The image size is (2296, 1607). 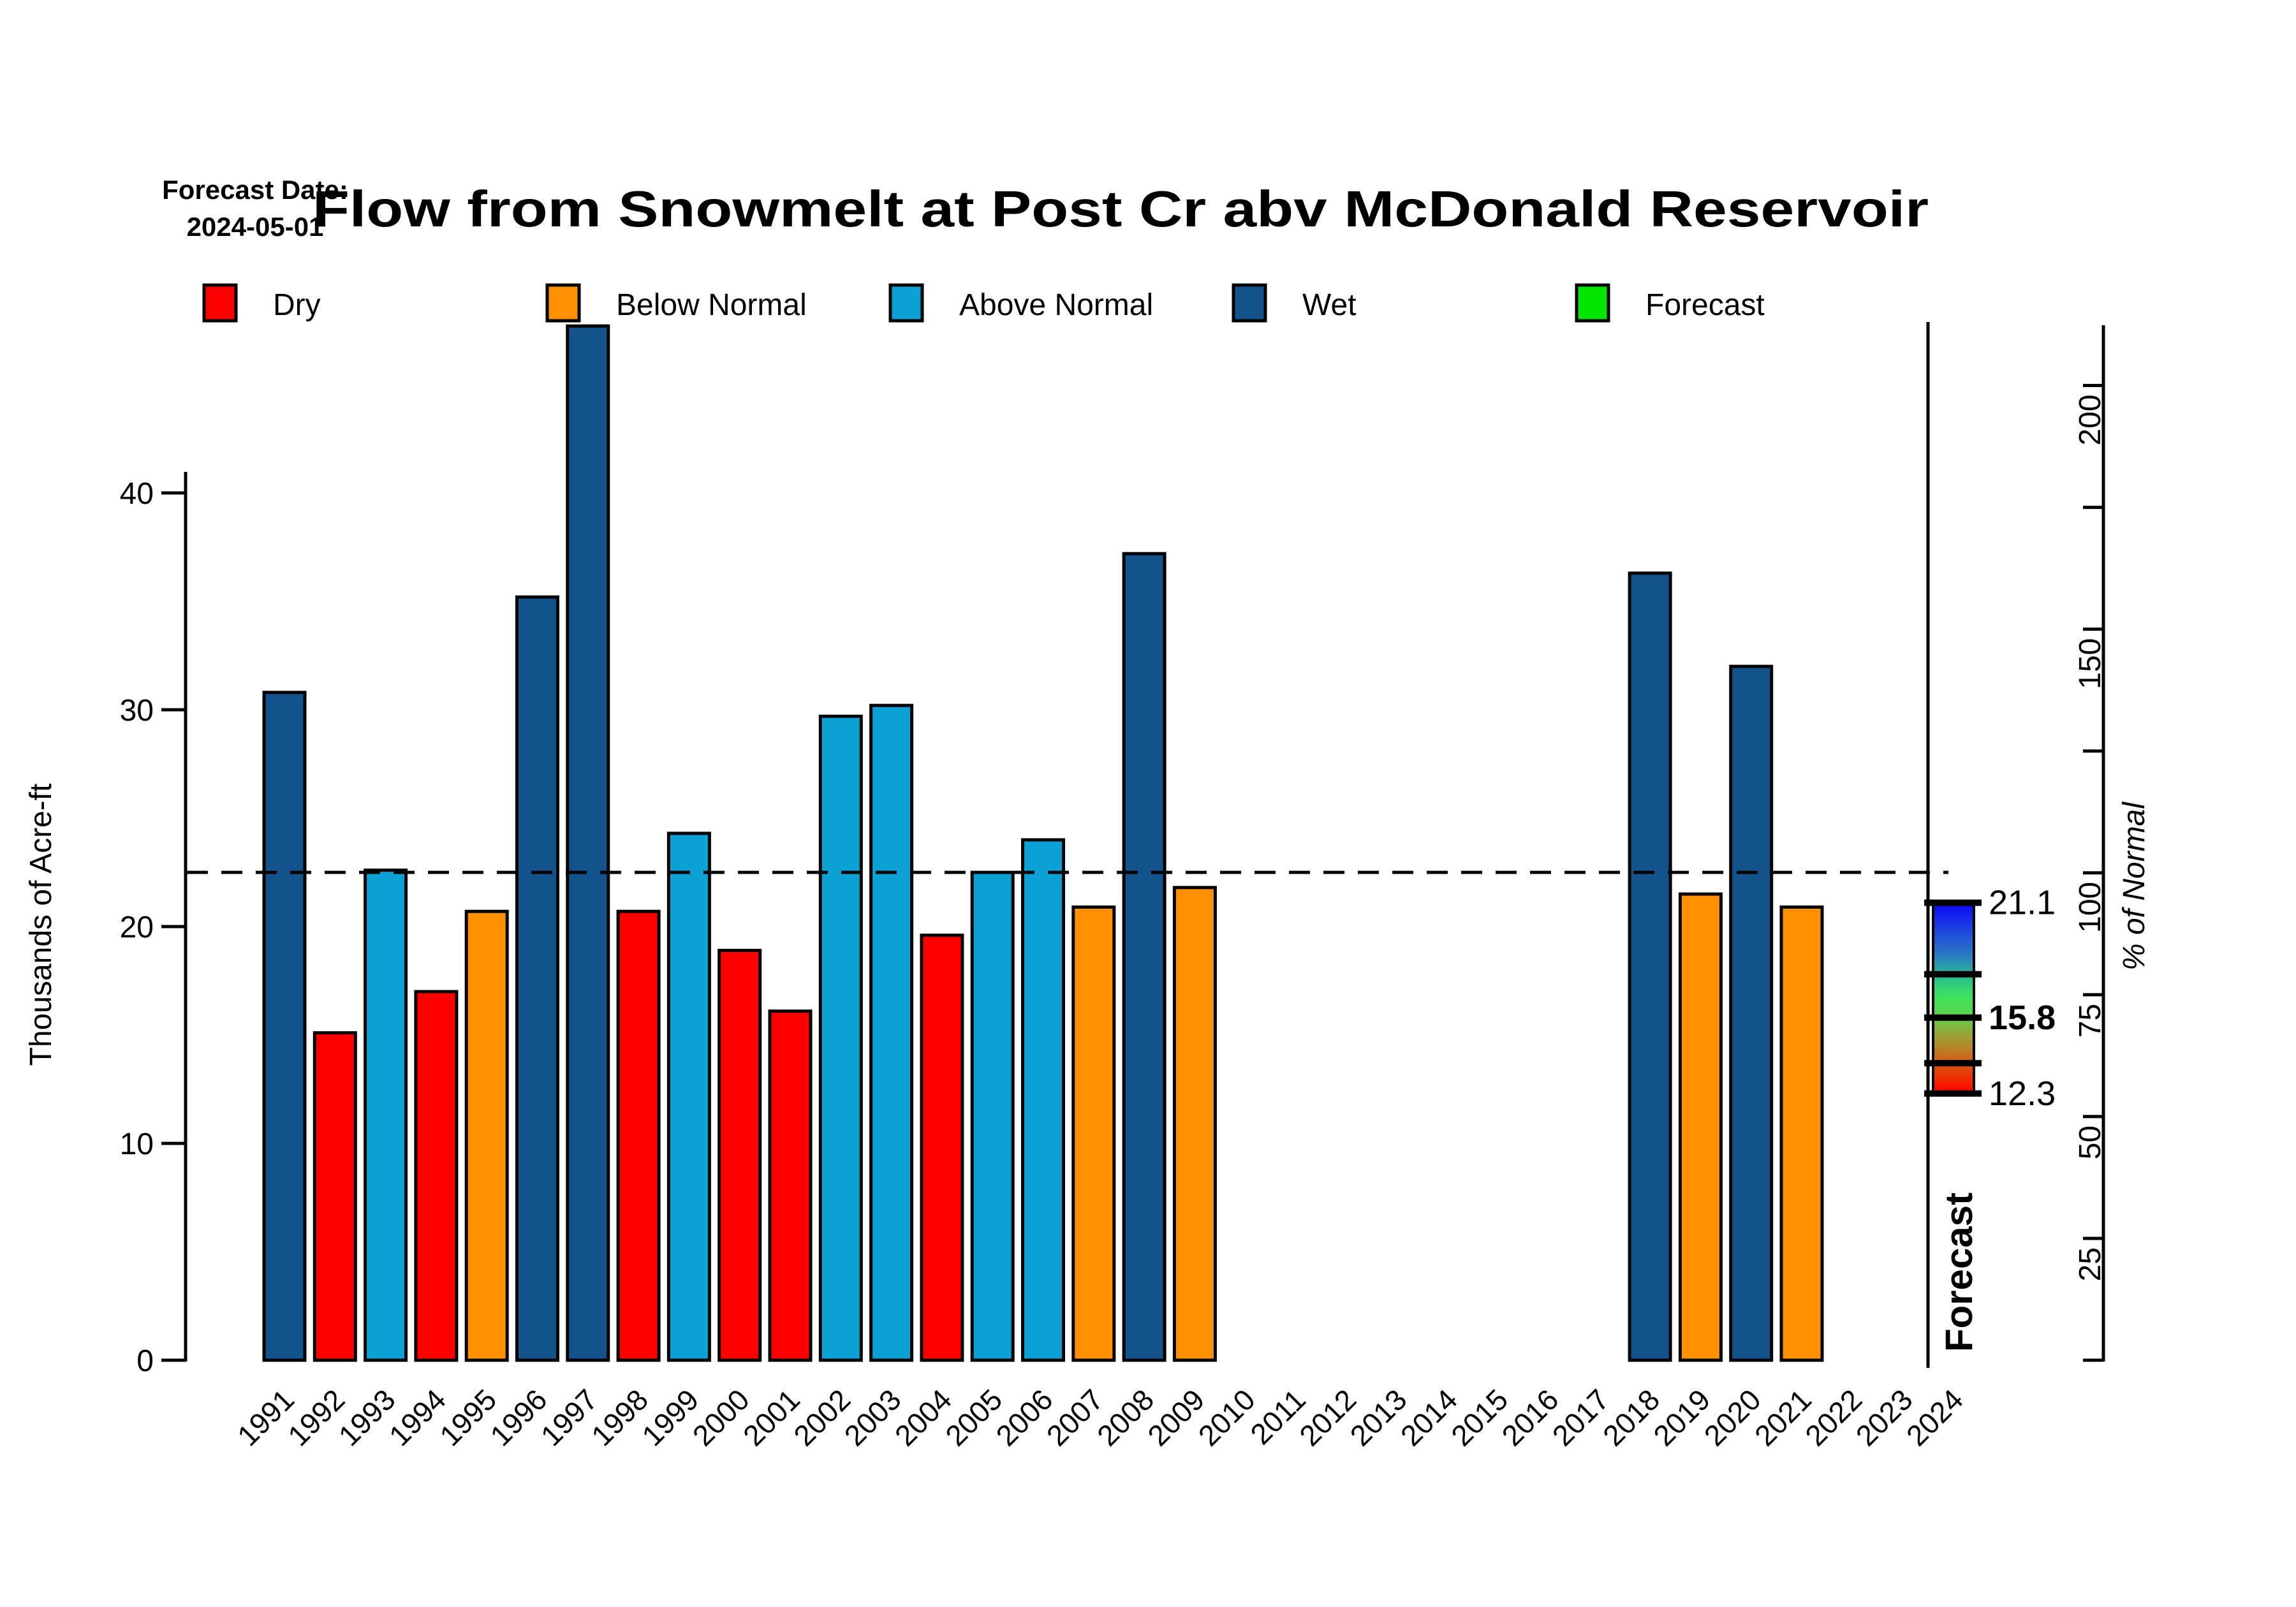 I want to click on forecast-value-label: 12.3, so click(x=2022, y=1094).